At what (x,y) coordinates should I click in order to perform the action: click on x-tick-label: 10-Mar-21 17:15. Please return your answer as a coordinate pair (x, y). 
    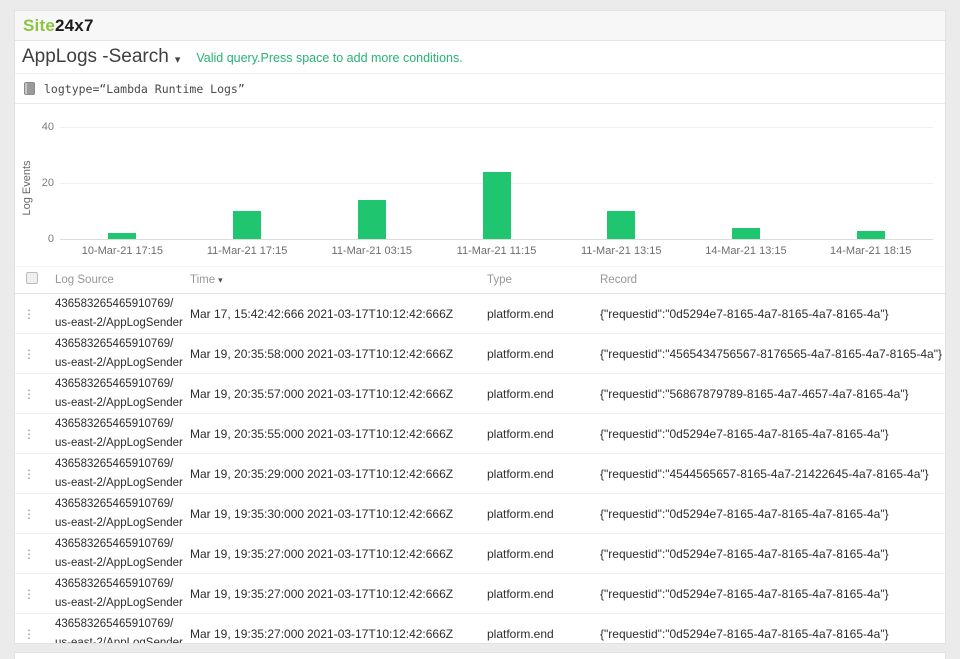
    Looking at the image, I should click on (122, 251).